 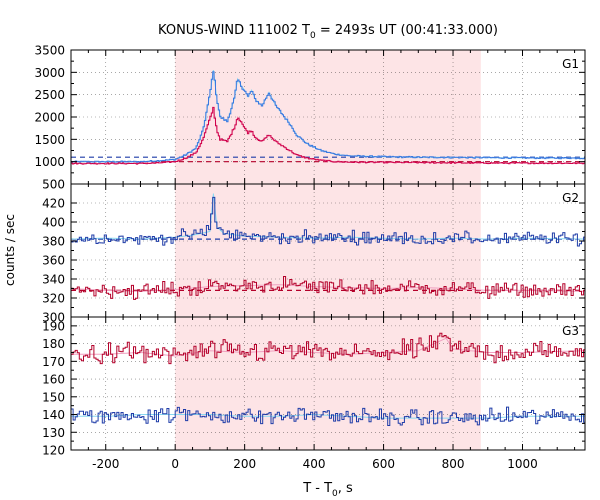 What do you see at coordinates (328, 348) in the screenshot?
I see `series-G3-red` at bounding box center [328, 348].